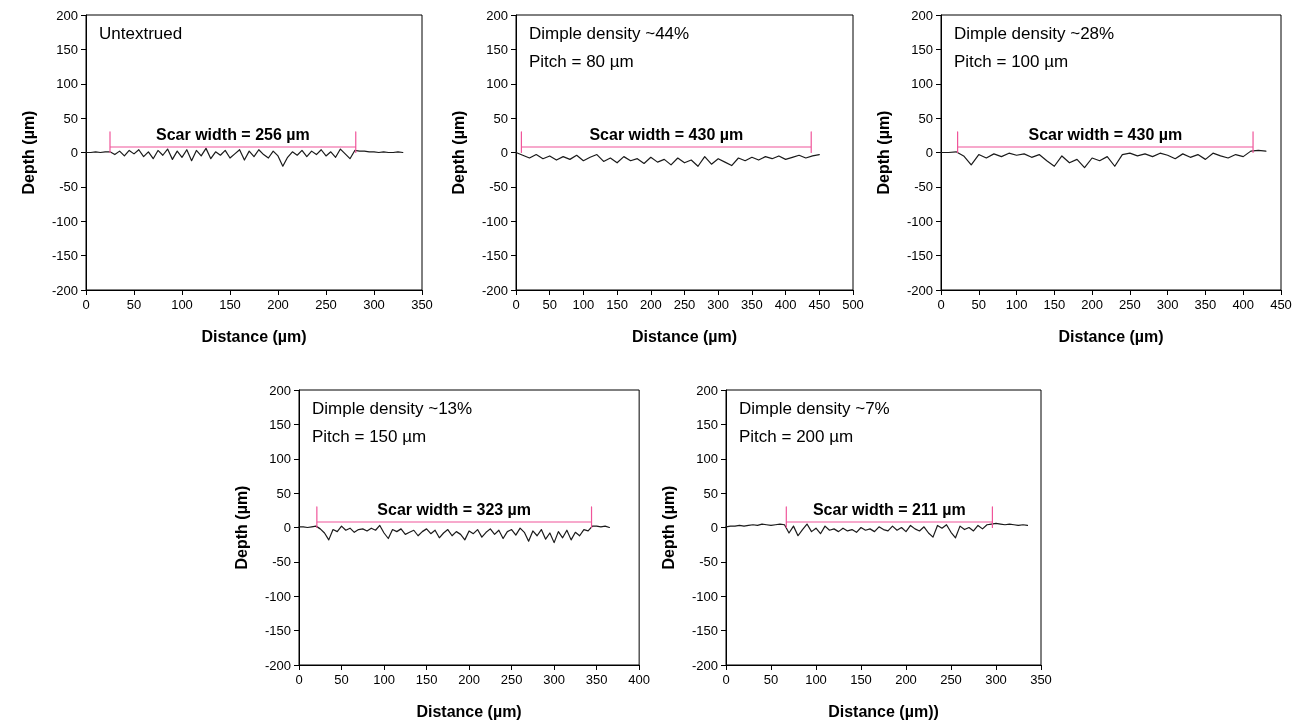 The width and height of the screenshot is (1301, 726). I want to click on annotation: Dimple density ~28%, so click(1034, 33).